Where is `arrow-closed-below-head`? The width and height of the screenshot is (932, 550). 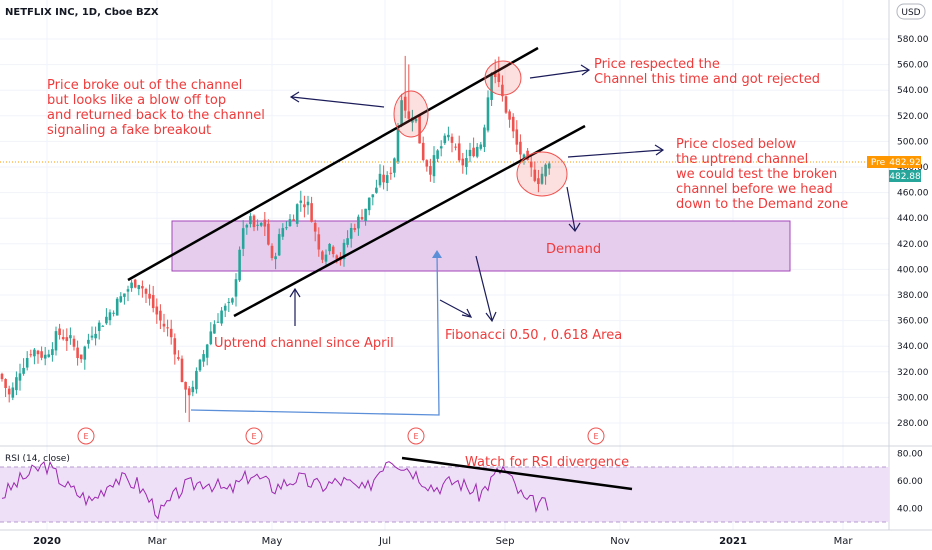 arrow-closed-below-head is located at coordinates (659, 150).